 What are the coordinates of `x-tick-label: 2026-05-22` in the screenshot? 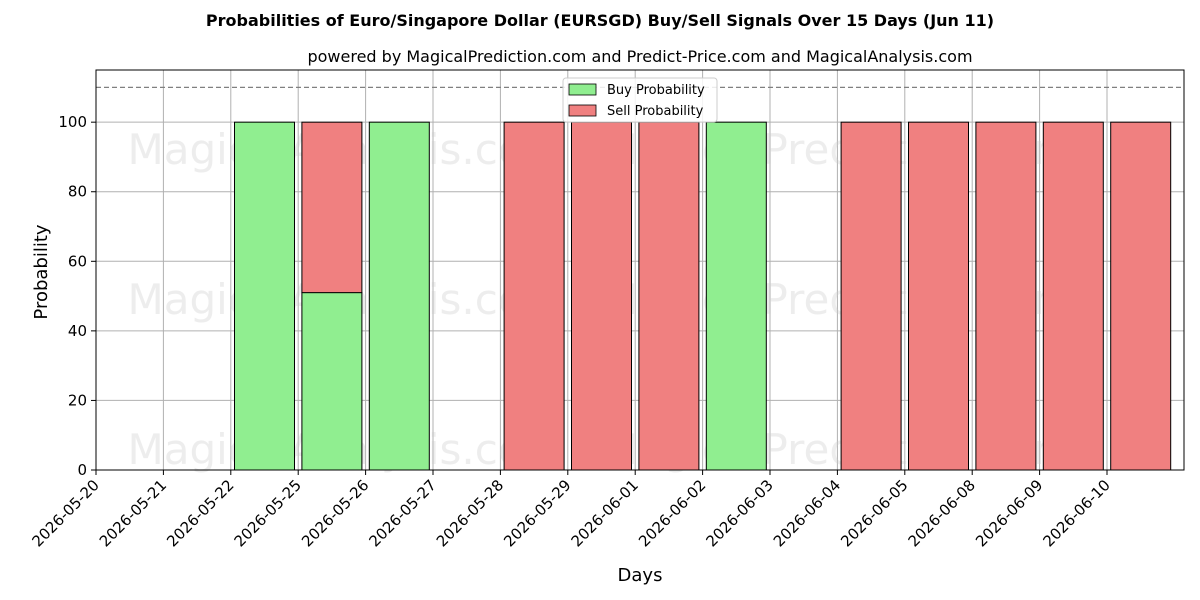 It's located at (200, 513).